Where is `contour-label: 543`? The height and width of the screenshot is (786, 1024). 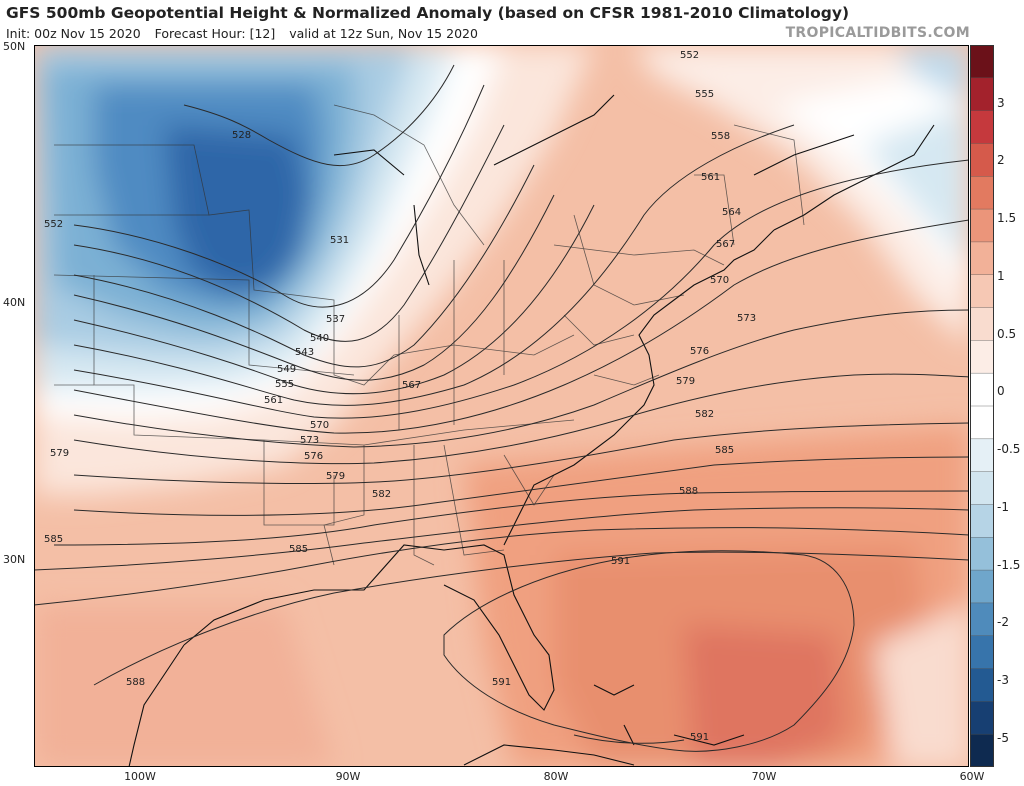 contour-label: 543 is located at coordinates (304, 352).